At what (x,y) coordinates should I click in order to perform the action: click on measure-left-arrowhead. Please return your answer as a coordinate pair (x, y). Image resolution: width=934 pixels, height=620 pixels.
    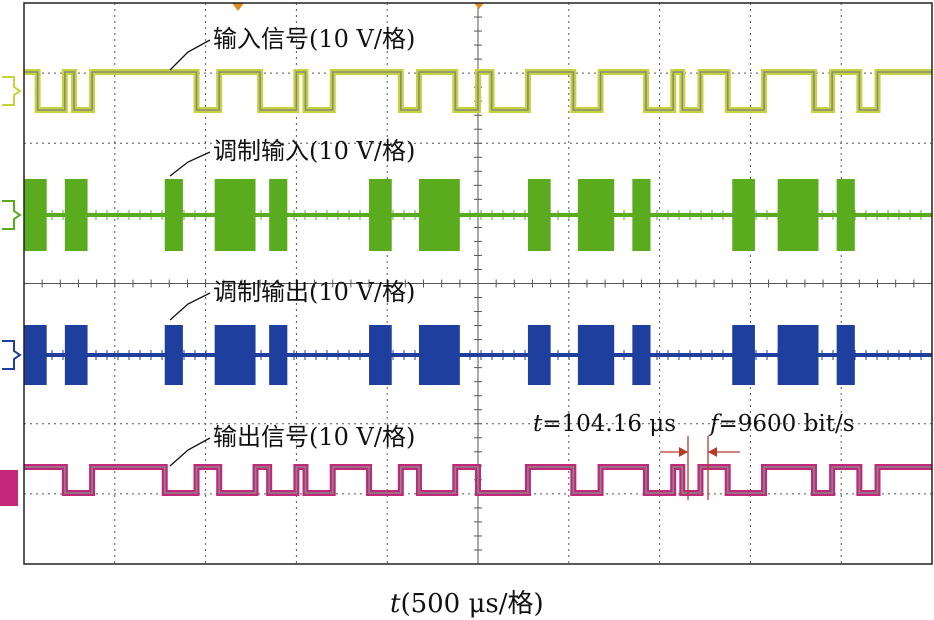
    Looking at the image, I should click on (683, 452).